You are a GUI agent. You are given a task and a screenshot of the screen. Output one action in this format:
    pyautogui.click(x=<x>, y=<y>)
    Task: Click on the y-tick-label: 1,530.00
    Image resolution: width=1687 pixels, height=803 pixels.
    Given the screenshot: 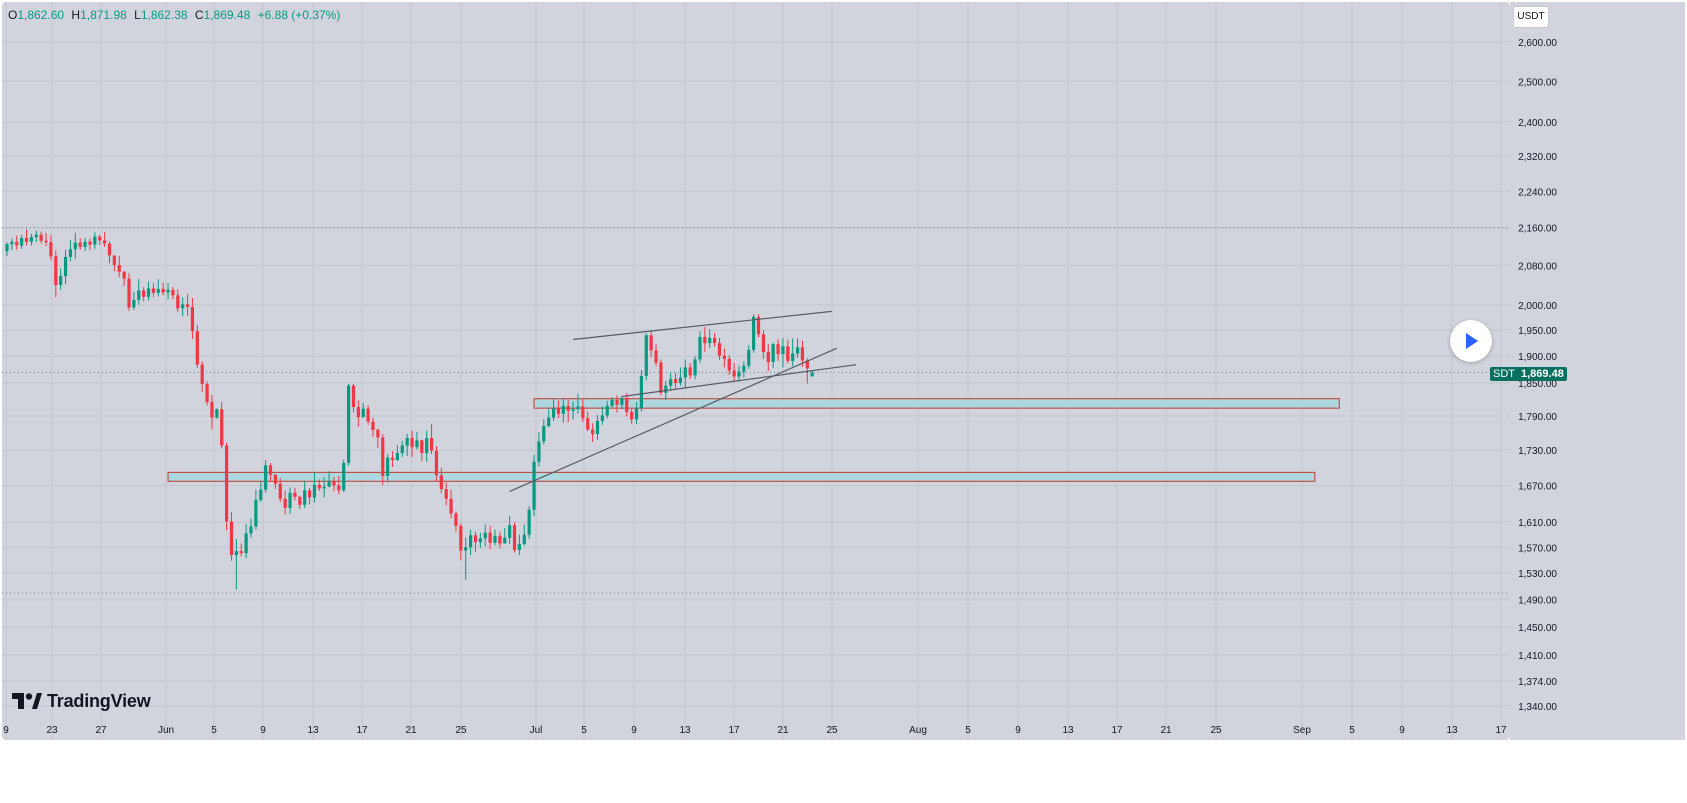 What is the action you would take?
    pyautogui.click(x=1537, y=574)
    